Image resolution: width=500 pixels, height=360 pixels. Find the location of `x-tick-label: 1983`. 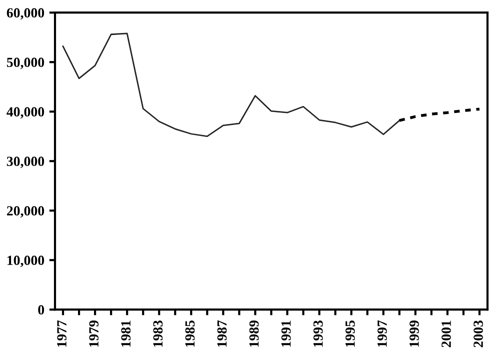

x-tick-label: 1983 is located at coordinates (158, 333).